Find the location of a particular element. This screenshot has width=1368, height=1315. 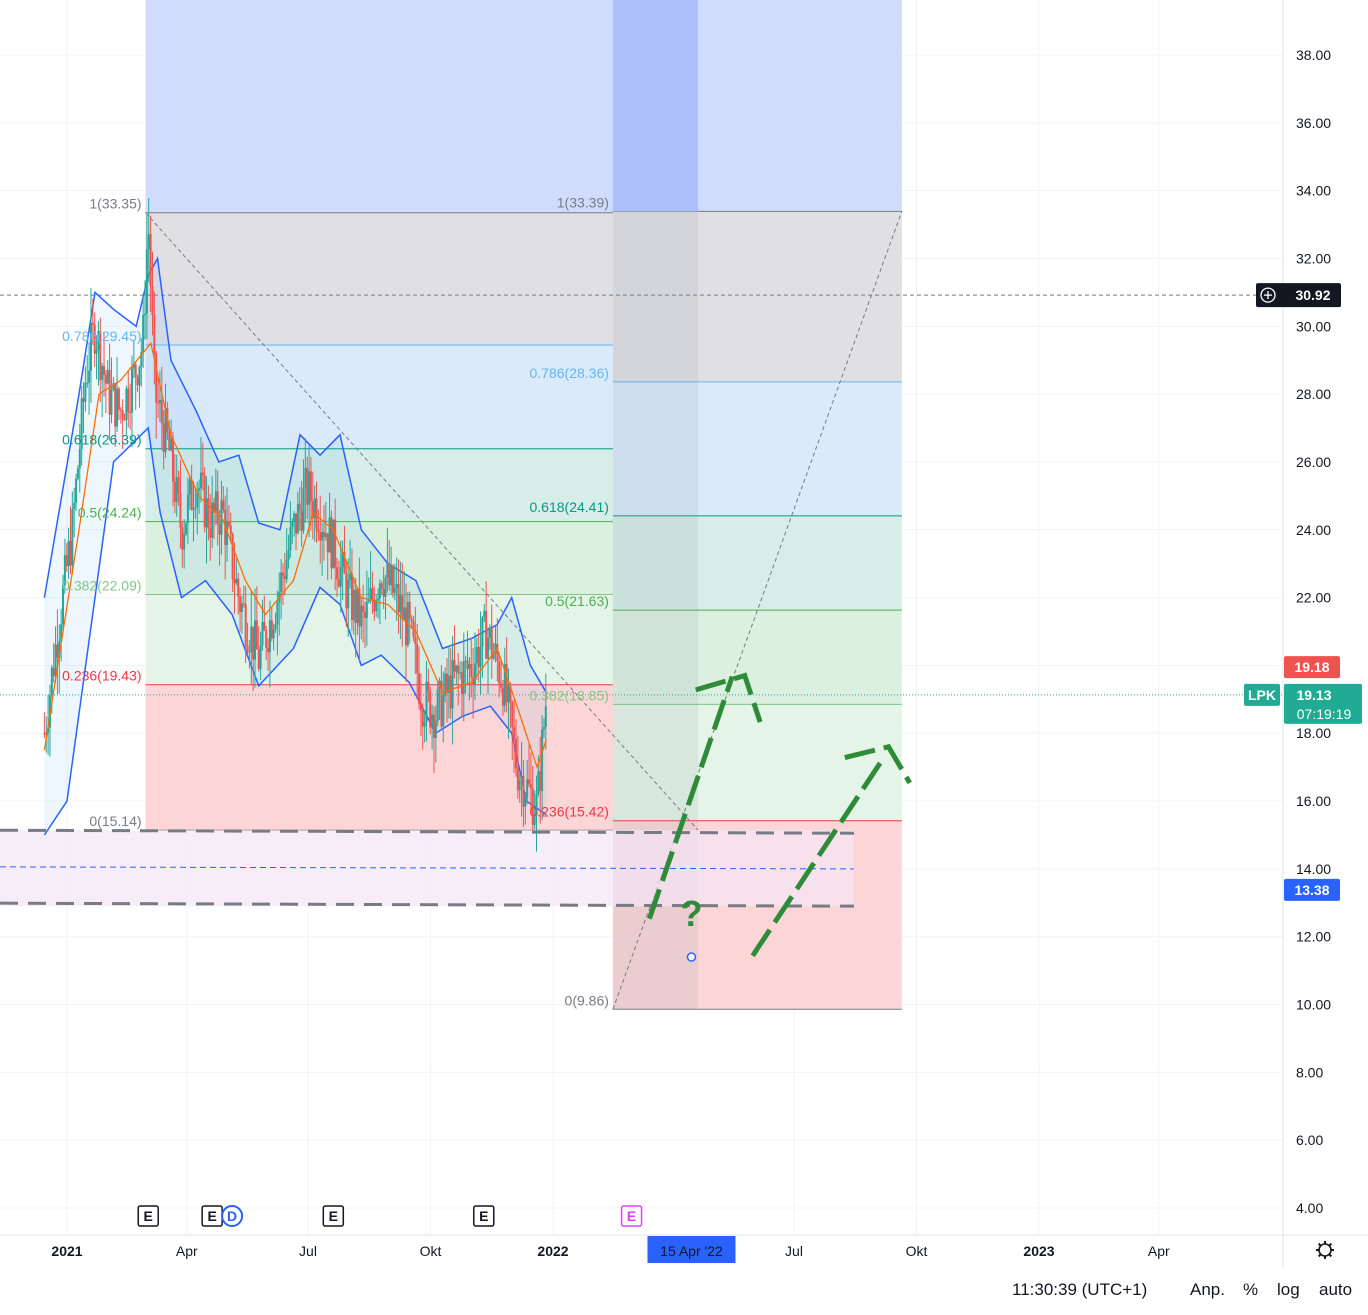

time-tick-label: Apr is located at coordinates (187, 1251).